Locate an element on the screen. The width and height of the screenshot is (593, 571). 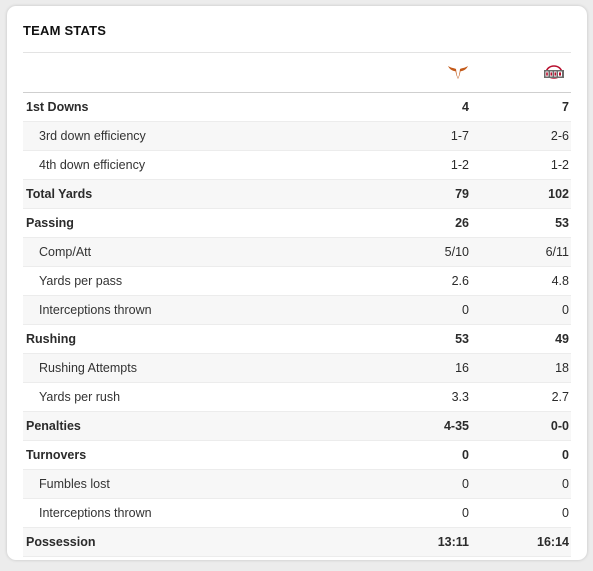
stat-row-passing: Passing 26 53 is located at coordinates (297, 223).